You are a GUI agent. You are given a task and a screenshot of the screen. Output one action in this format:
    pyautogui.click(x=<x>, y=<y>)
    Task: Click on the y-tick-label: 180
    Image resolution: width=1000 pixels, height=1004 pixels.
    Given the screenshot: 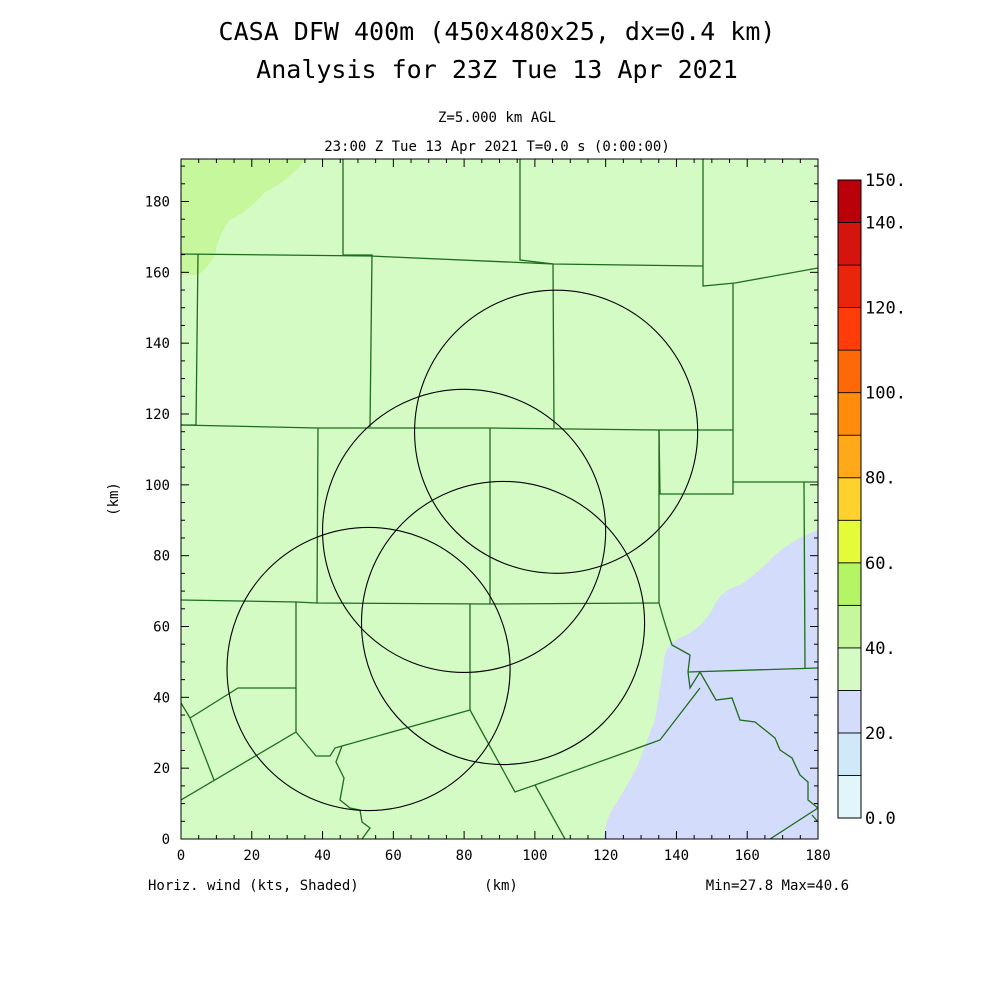 What is the action you would take?
    pyautogui.click(x=157, y=203)
    